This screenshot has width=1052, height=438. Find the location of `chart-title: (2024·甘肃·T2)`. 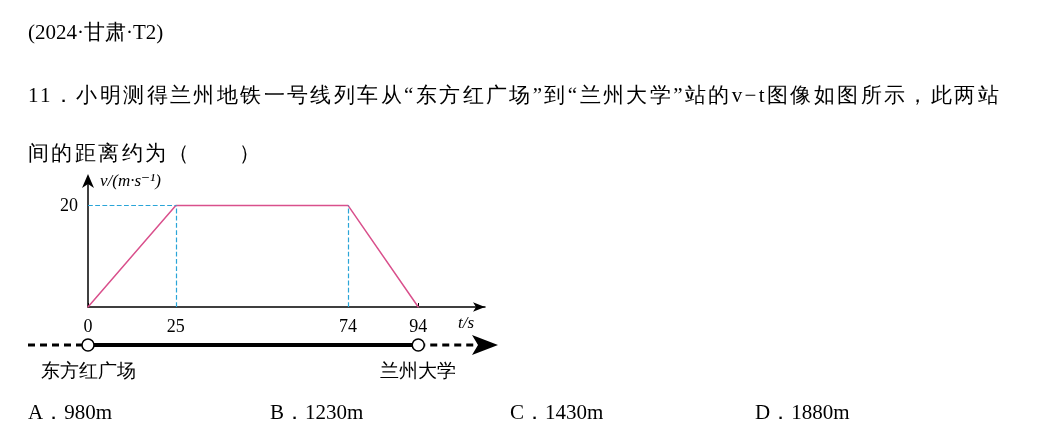

chart-title: (2024·甘肃·T2) is located at coordinates (96, 32).